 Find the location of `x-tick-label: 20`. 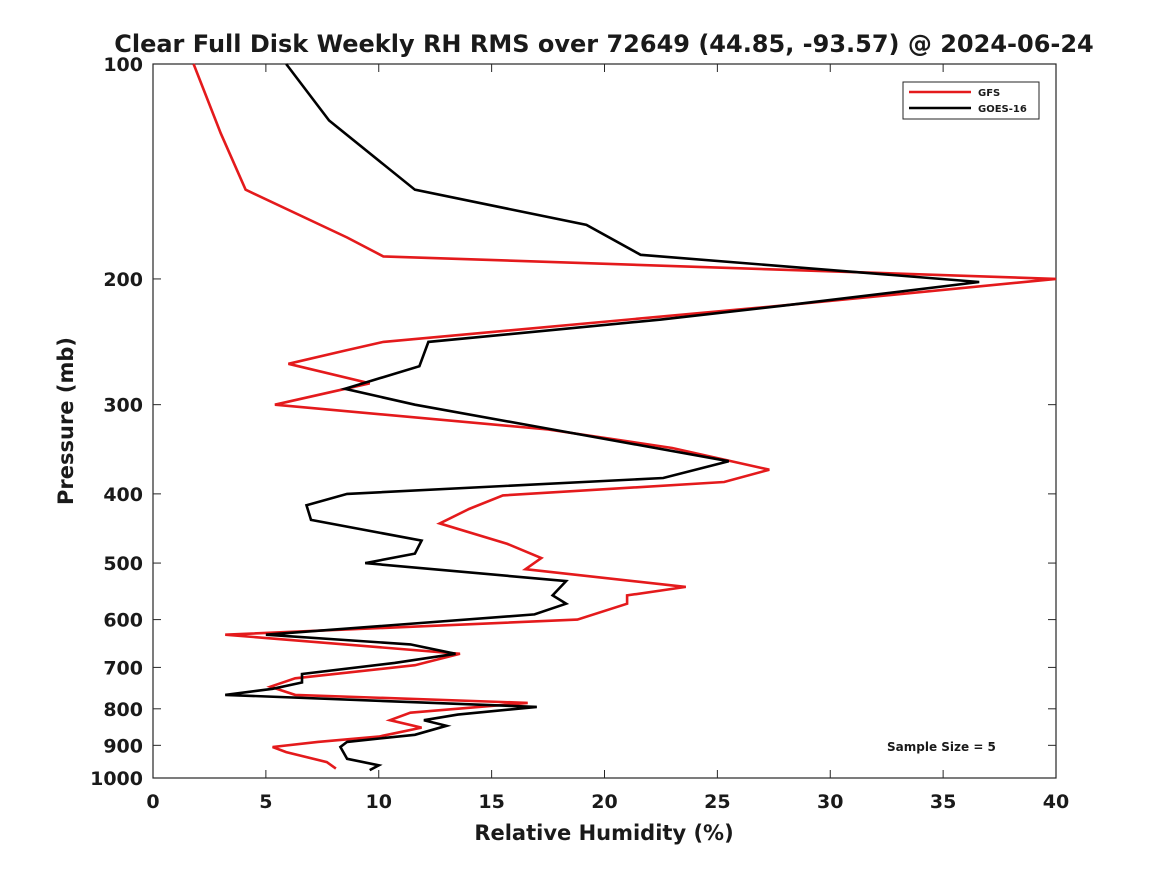

x-tick-label: 20 is located at coordinates (604, 802).